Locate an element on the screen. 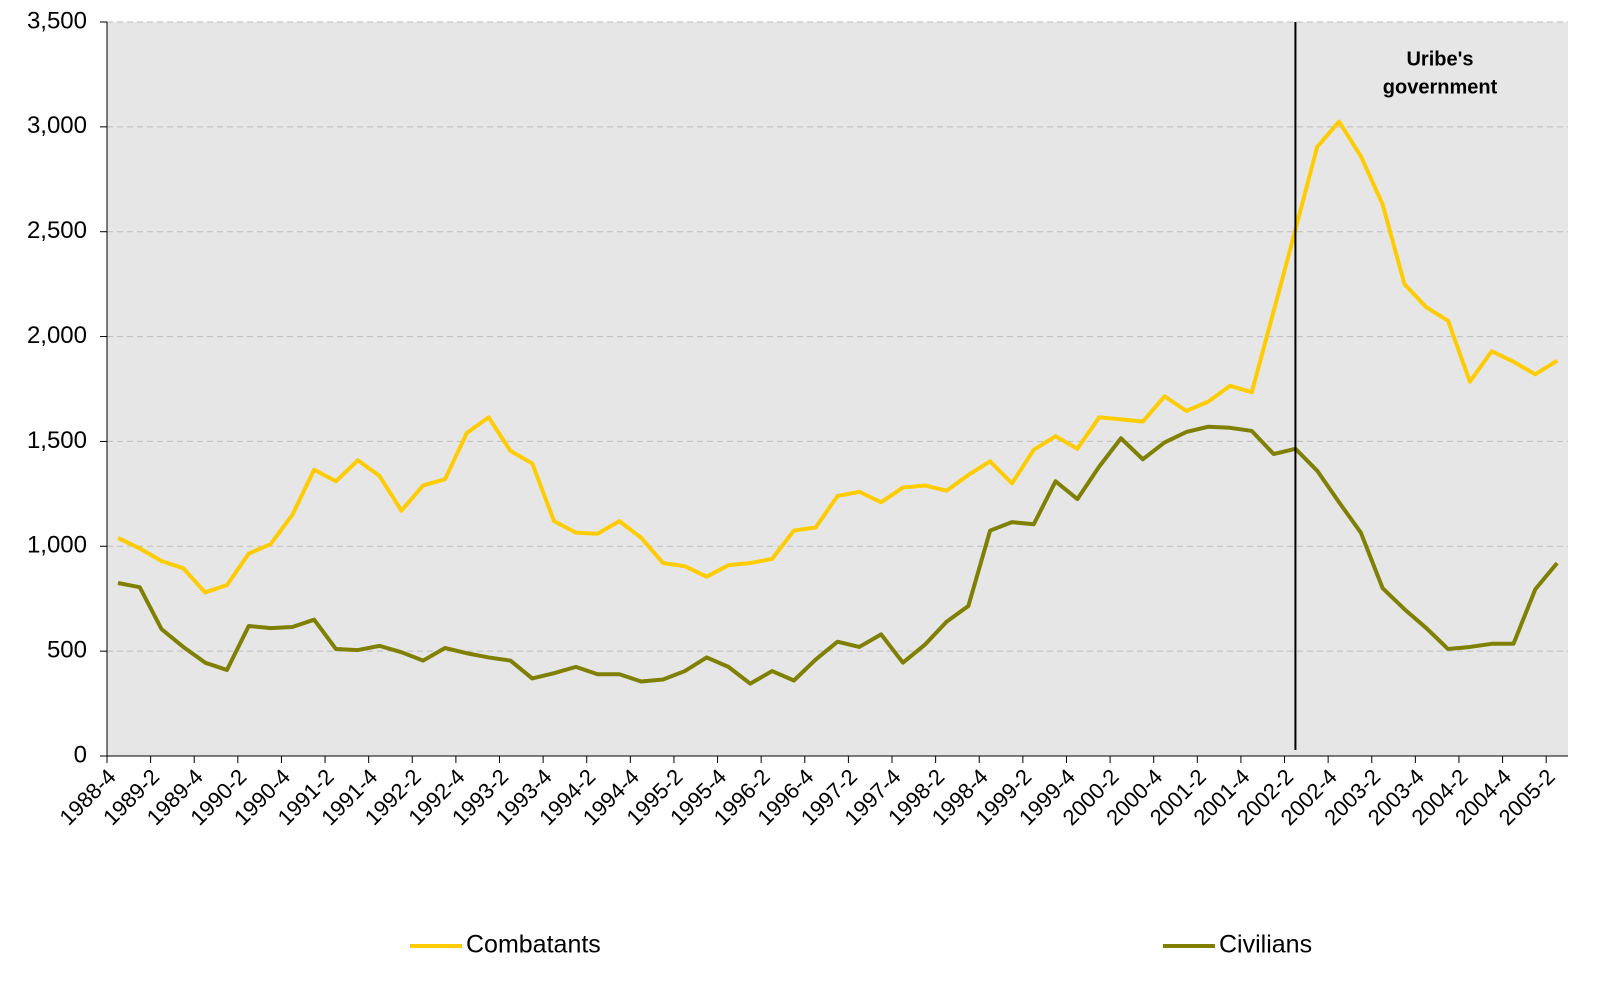 The width and height of the screenshot is (1622, 994). y-tick-label: 0 is located at coordinates (80, 754).